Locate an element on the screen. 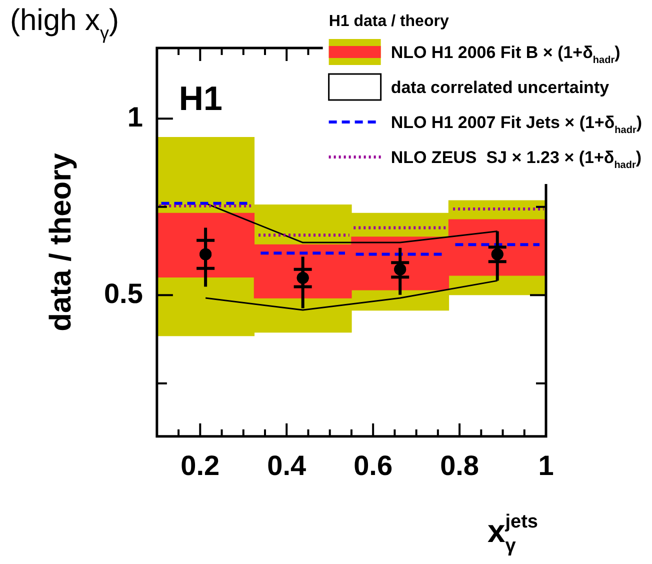 This screenshot has width=652, height=564. x-tick-label: 1 is located at coordinates (546, 465).